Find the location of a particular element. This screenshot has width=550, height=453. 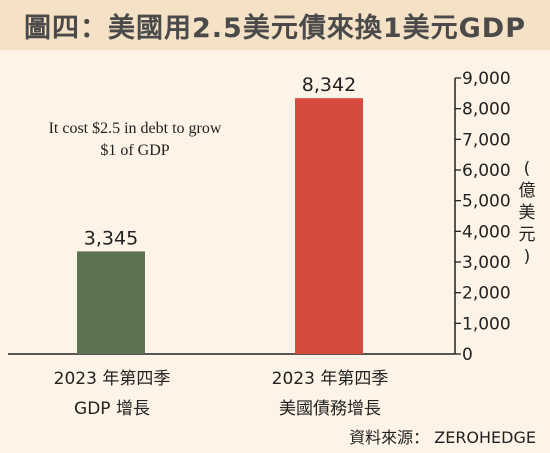

category-label-gdp: 2023 年第四季 GDP 增長 is located at coordinates (112, 394).